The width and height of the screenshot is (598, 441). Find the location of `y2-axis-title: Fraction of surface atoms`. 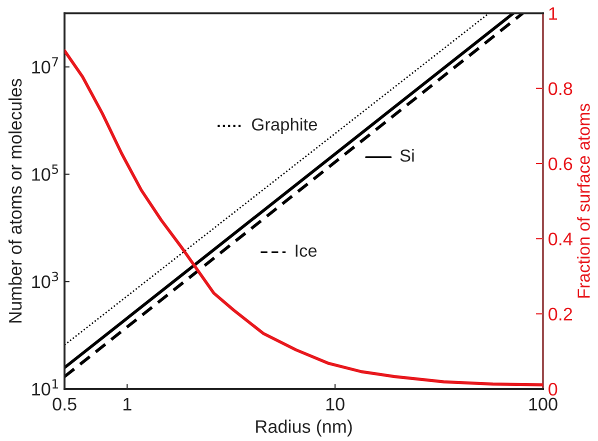

y2-axis-title: Fraction of surface atoms is located at coordinates (583, 201).